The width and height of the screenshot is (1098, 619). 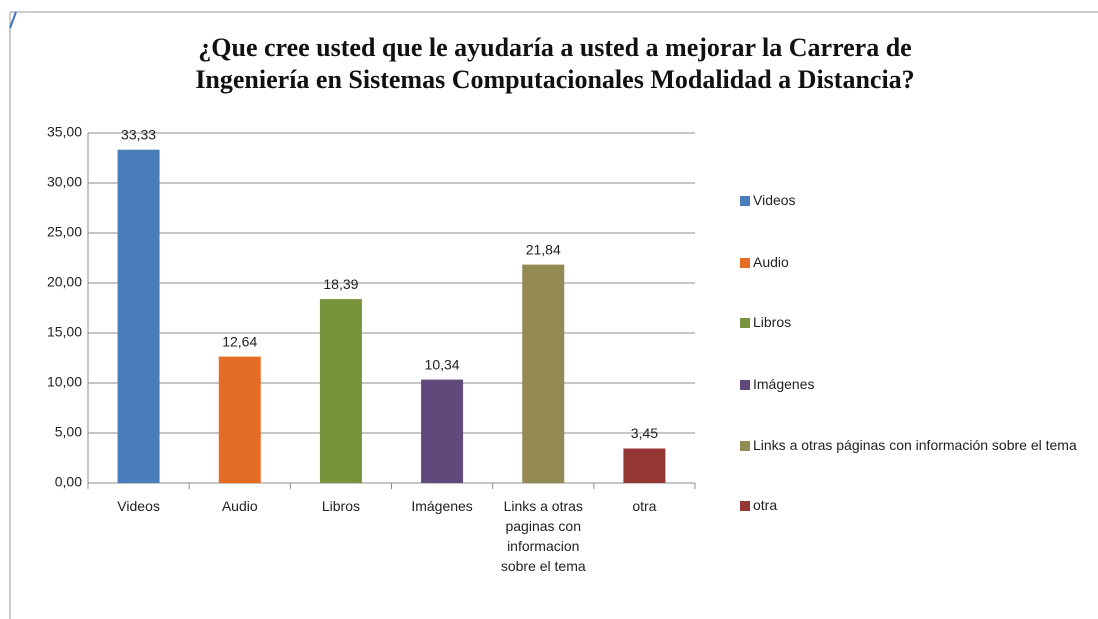 I want to click on value-label: 33,33, so click(x=138, y=134).